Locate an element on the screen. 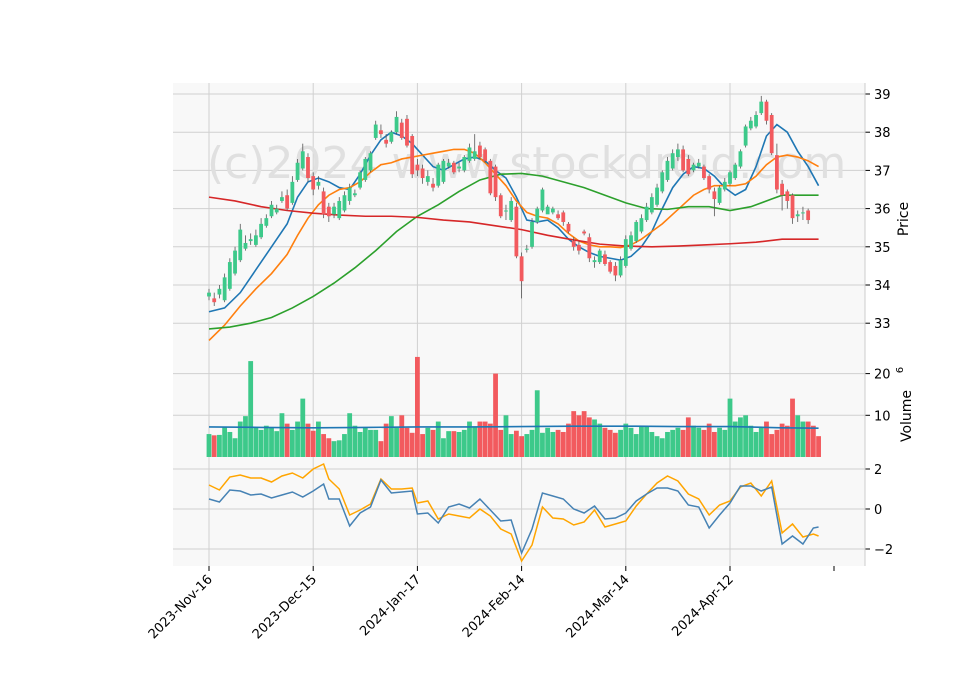 The height and width of the screenshot is (694, 960). price-tick-label: 33 is located at coordinates (882, 324).